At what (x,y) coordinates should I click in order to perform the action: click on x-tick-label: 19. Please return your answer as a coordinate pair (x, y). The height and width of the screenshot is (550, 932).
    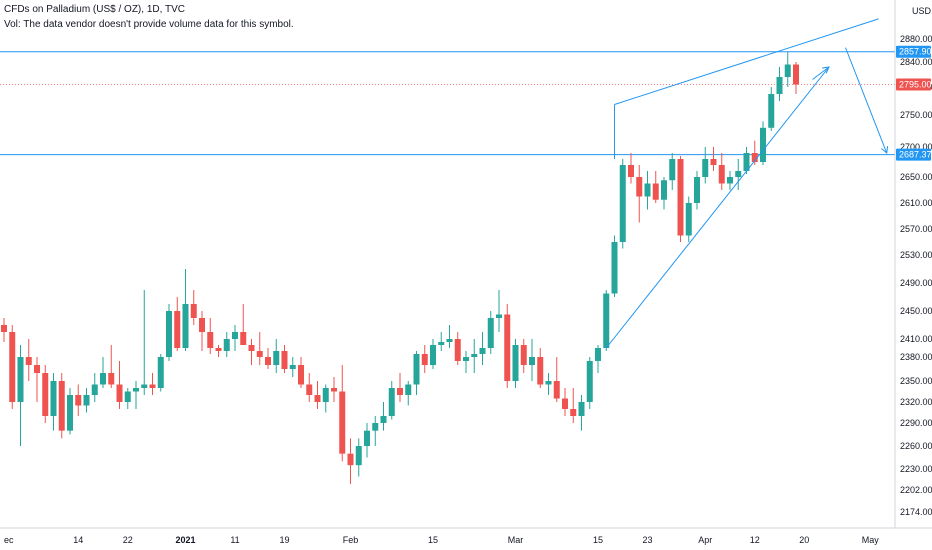
    Looking at the image, I should click on (284, 540).